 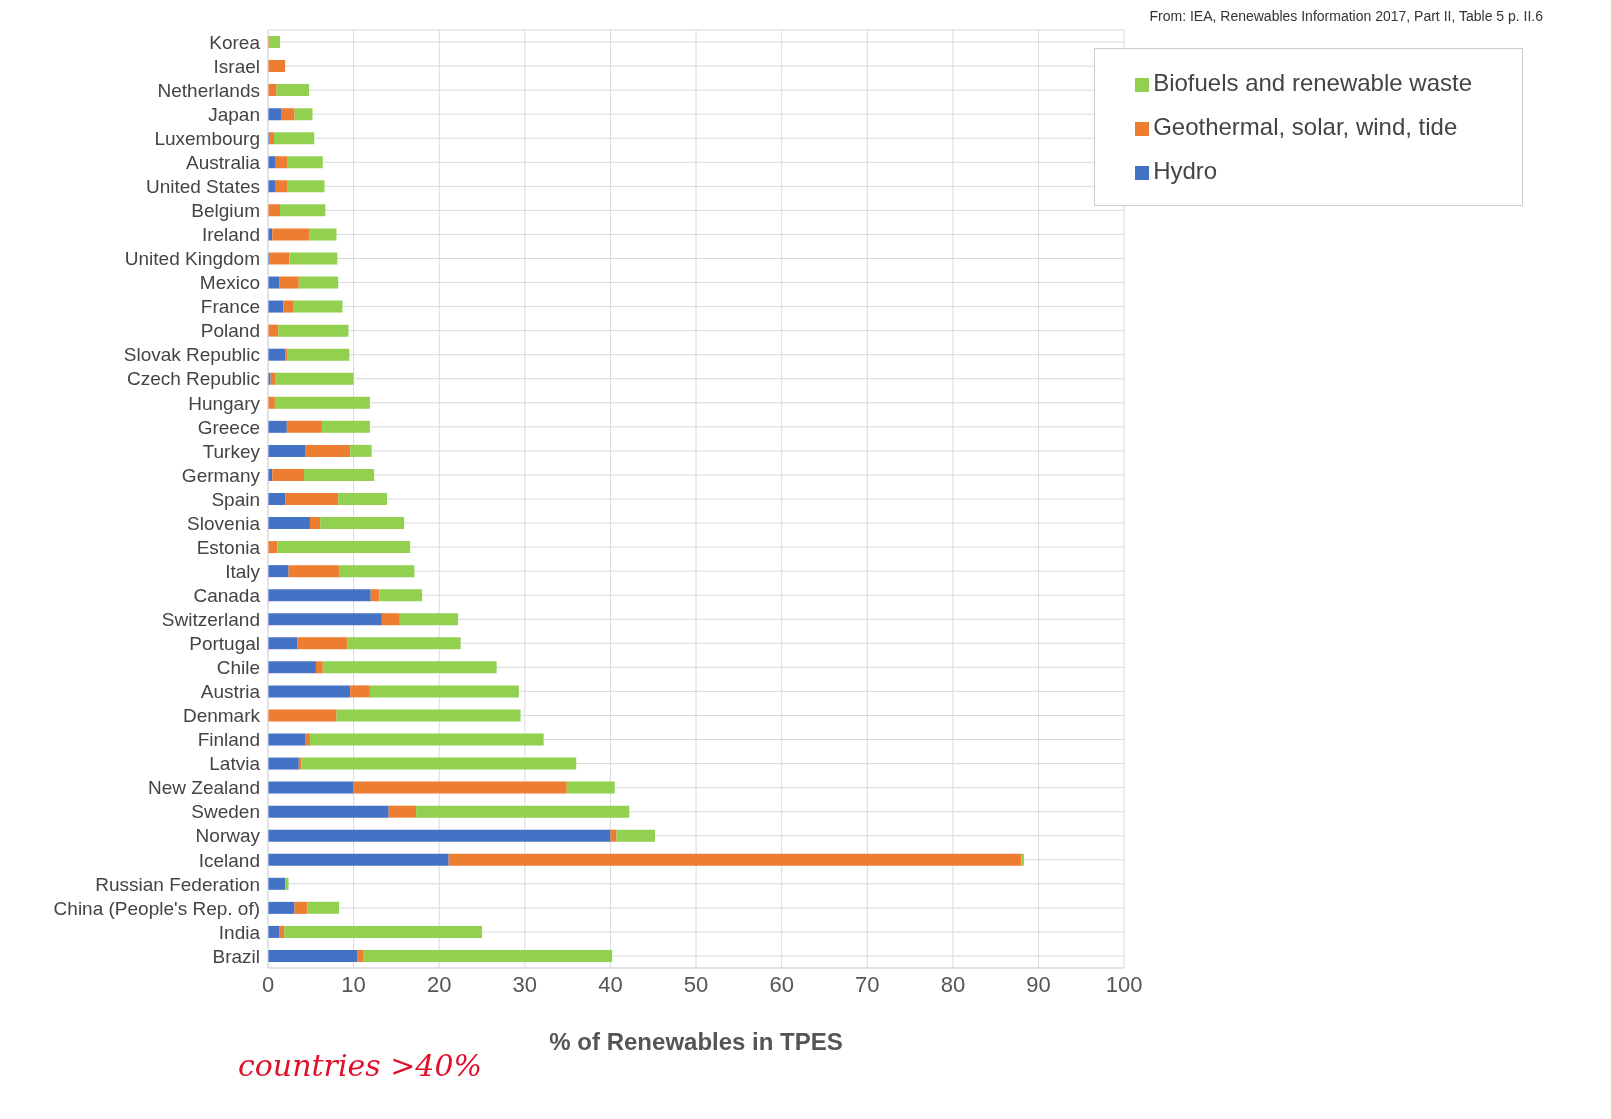 I want to click on y-tick-label: Australia, so click(x=223, y=163).